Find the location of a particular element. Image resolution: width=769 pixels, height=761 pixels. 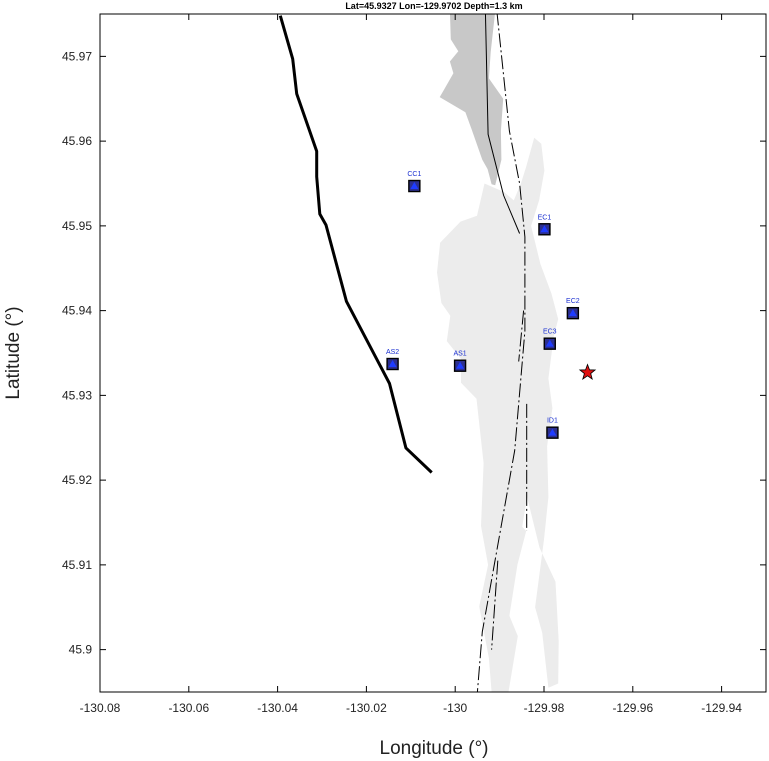

x-tick-label: -130 is located at coordinates (455, 708).